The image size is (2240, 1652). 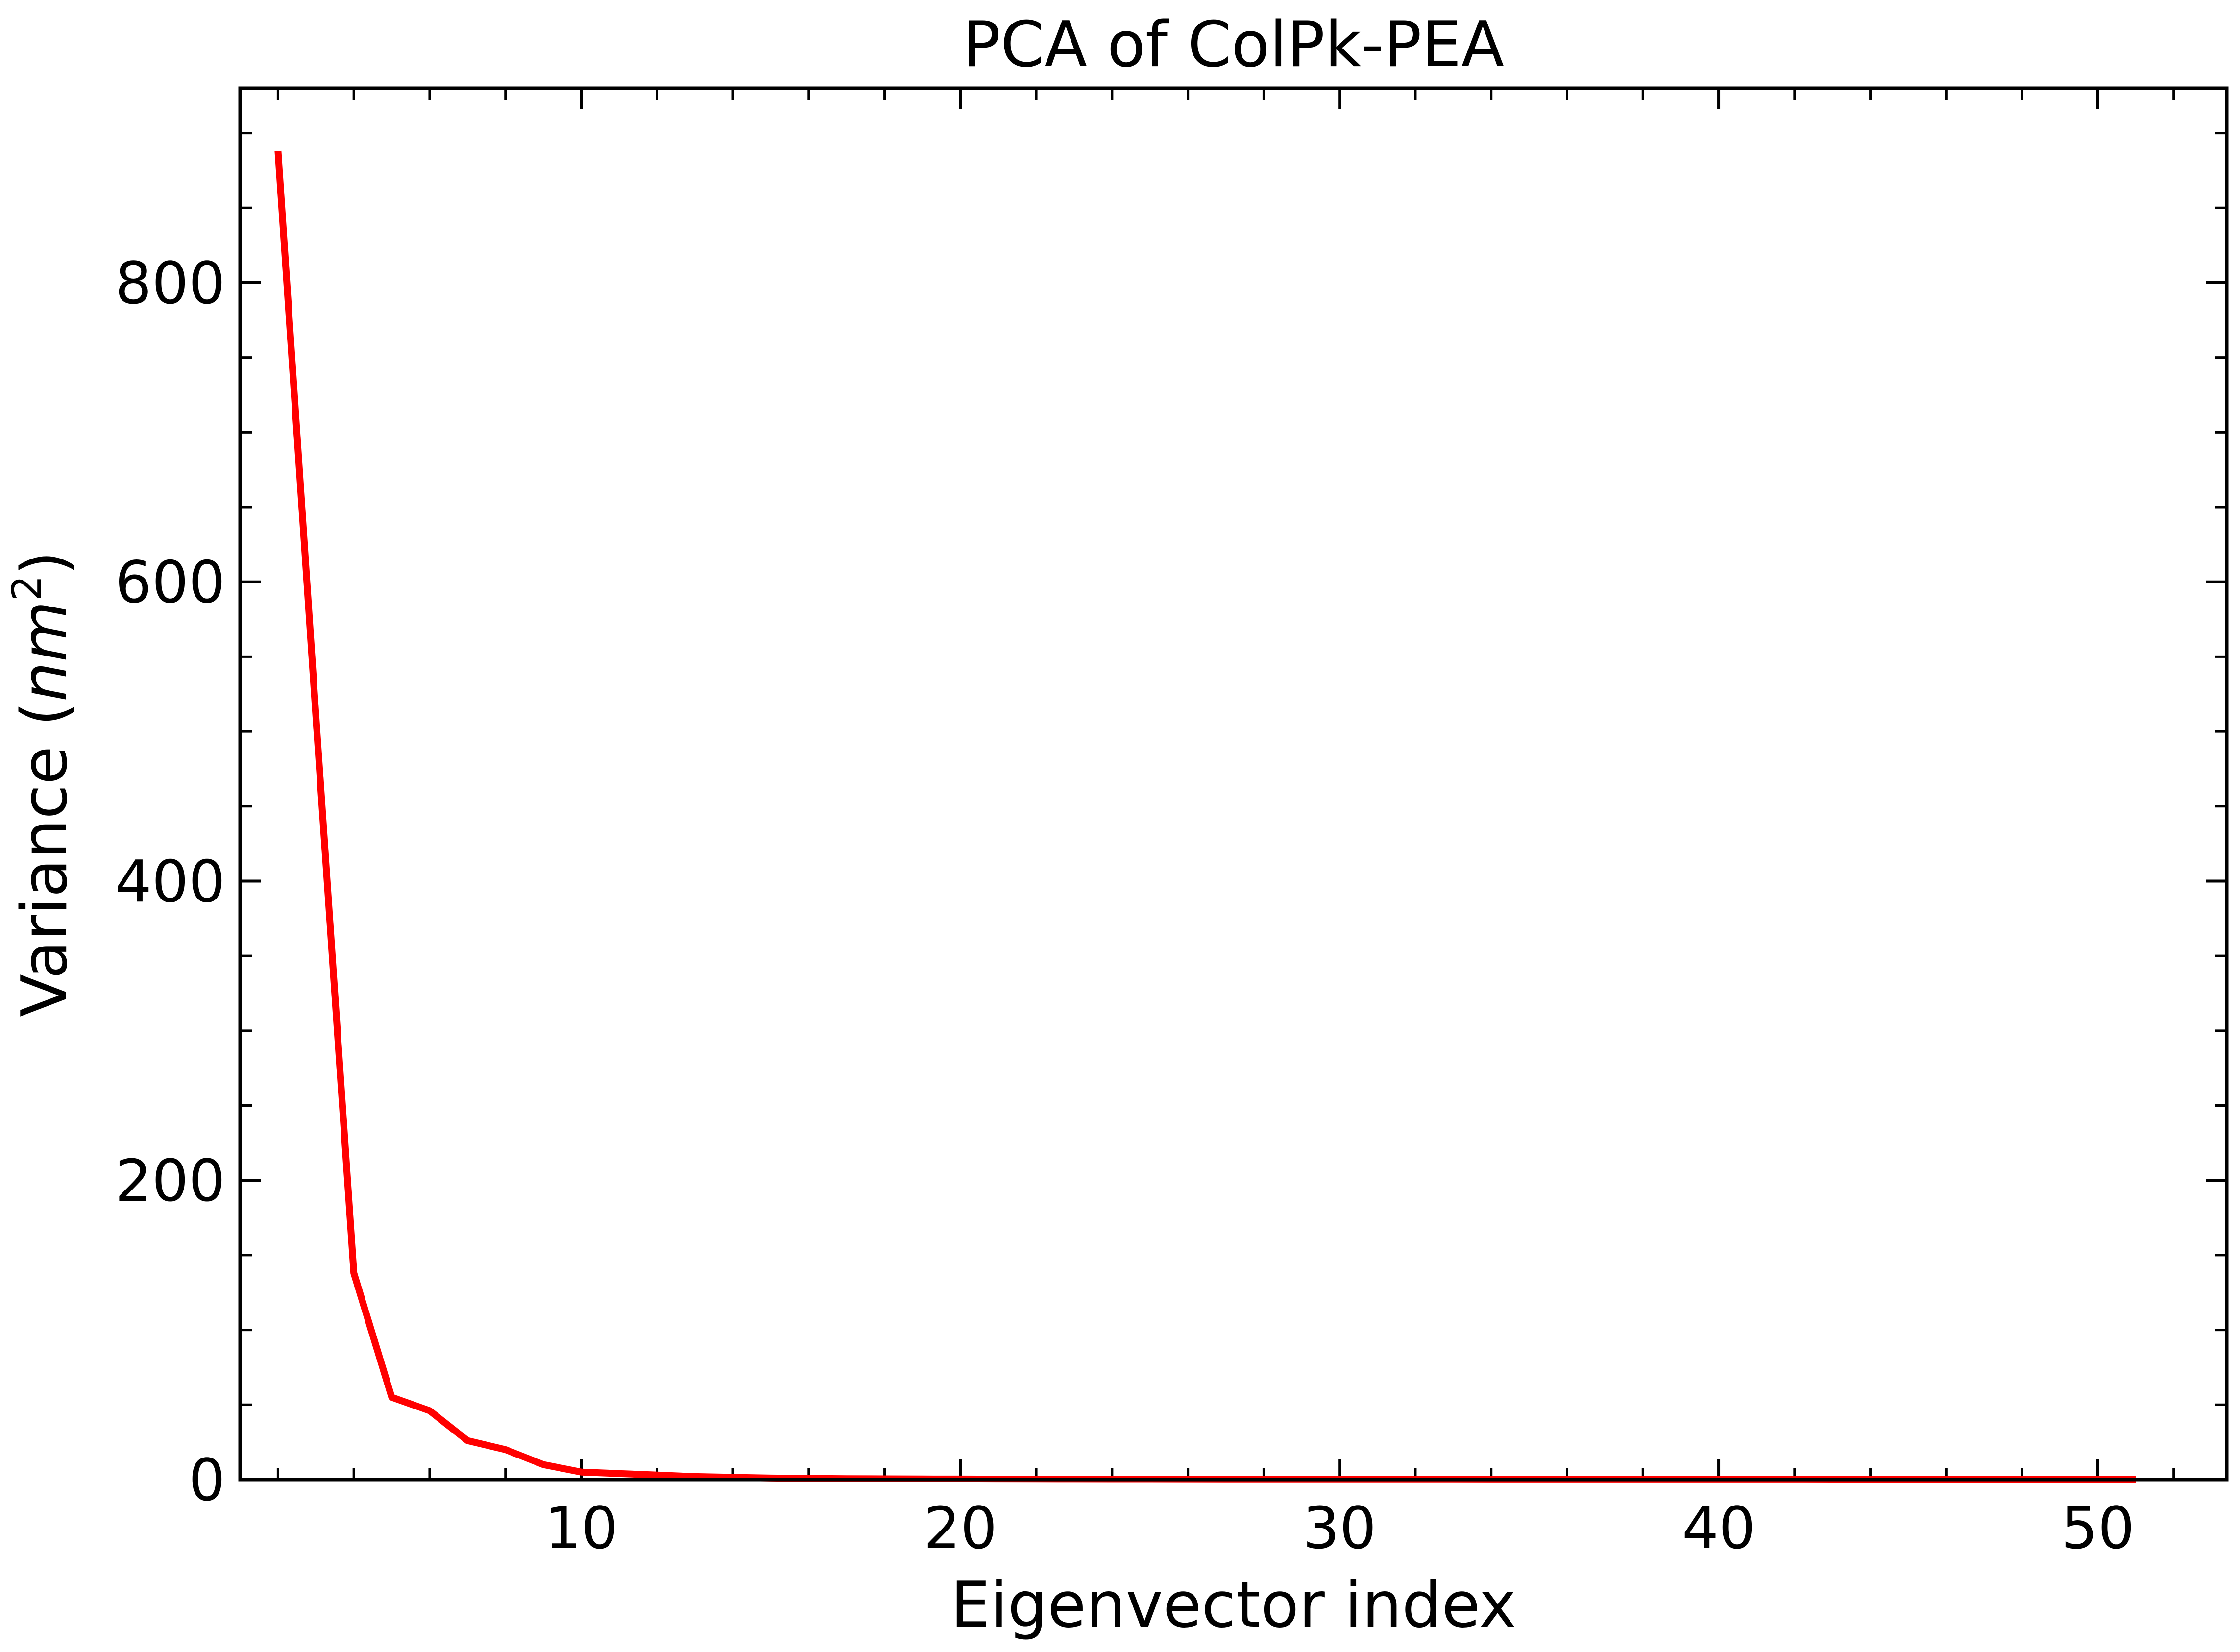 I want to click on x-tick-label: 40, so click(x=1719, y=1528).